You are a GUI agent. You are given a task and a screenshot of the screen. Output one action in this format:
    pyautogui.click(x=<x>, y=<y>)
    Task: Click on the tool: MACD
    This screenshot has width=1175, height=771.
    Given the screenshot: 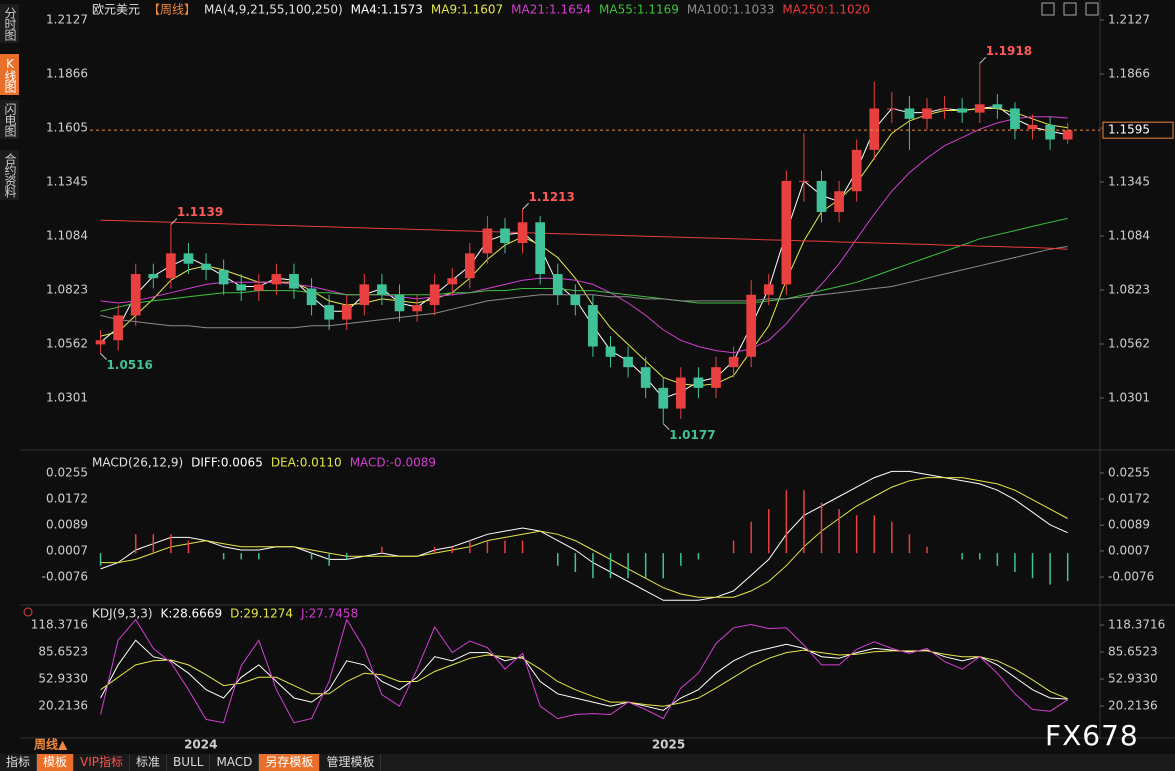 What is the action you would take?
    pyautogui.click(x=235, y=762)
    